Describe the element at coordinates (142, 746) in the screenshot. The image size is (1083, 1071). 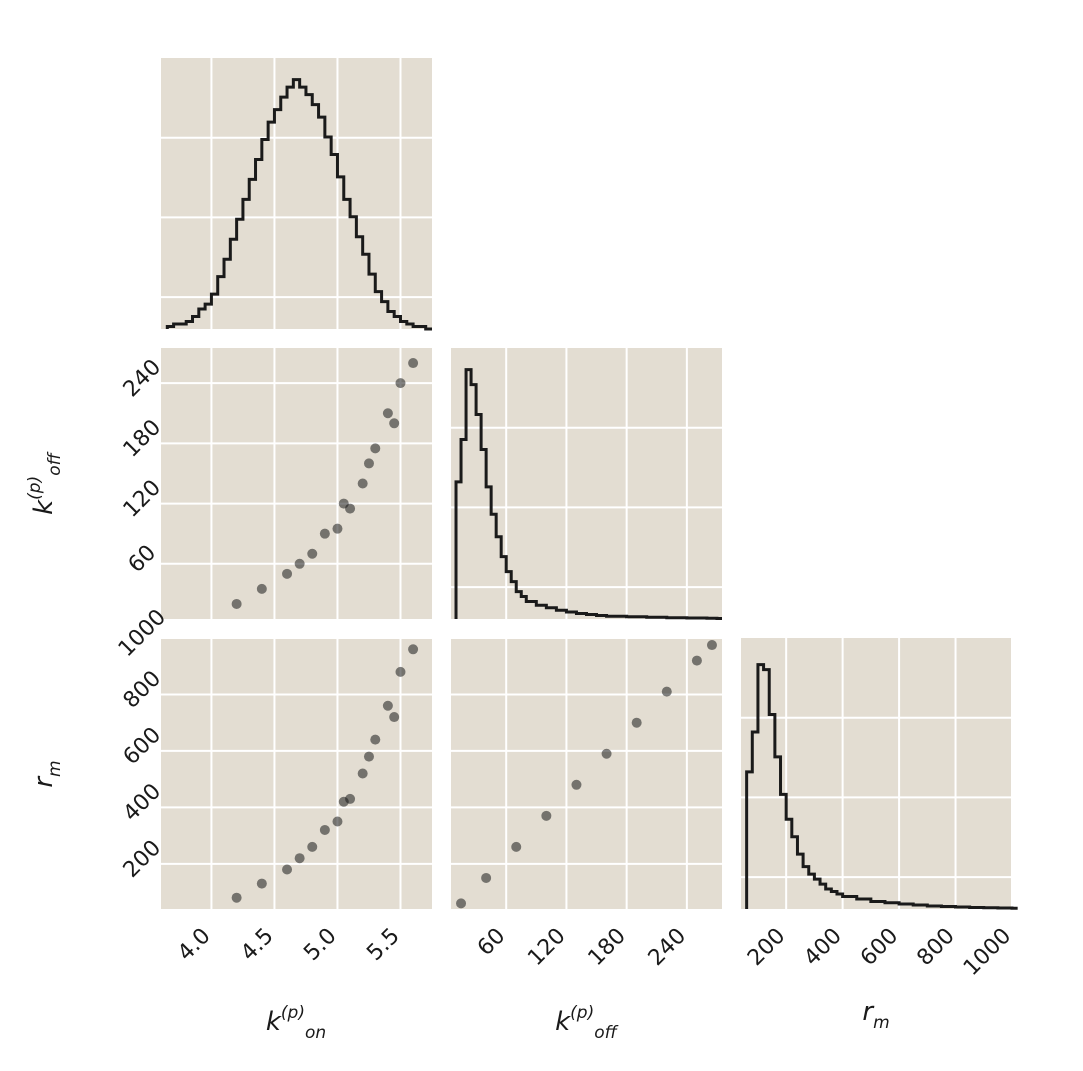
I see `ytick-rm-2: 600` at that location.